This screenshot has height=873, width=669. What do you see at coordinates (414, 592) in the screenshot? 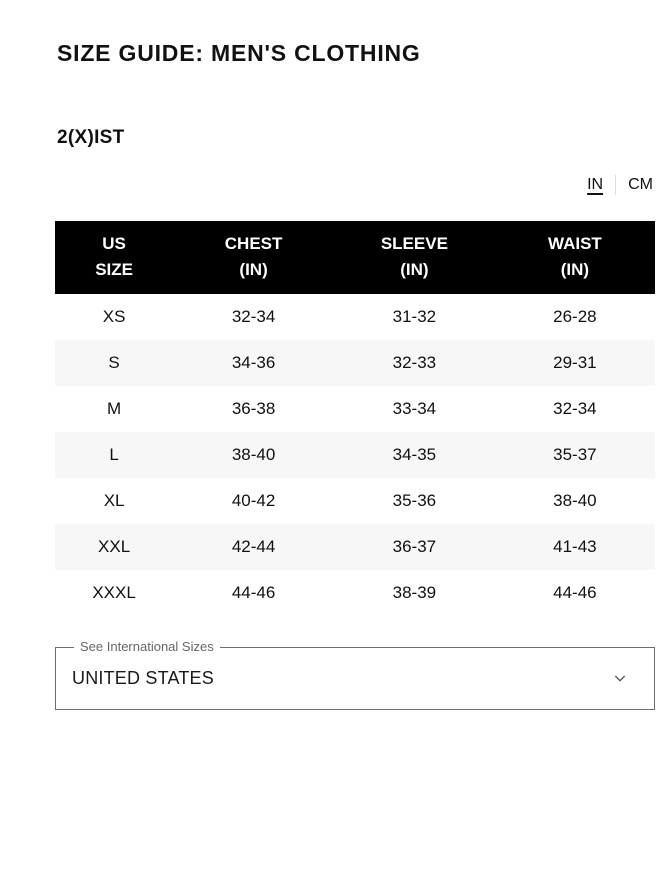
I see `cell-sleeve: 38-39` at bounding box center [414, 592].